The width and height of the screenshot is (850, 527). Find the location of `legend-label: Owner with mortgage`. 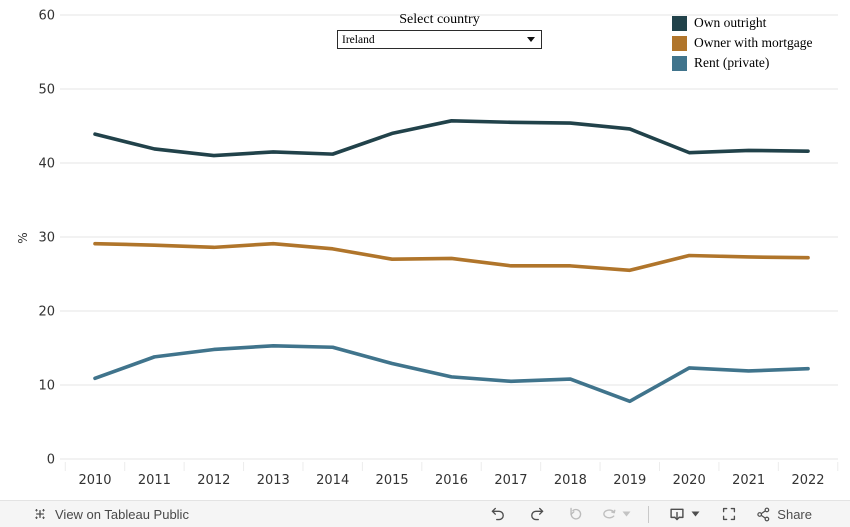

legend-label: Owner with mortgage is located at coordinates (753, 42).